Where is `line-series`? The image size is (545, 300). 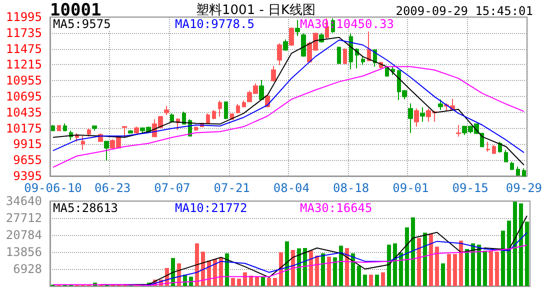
line-series is located at coordinates (290, 265).